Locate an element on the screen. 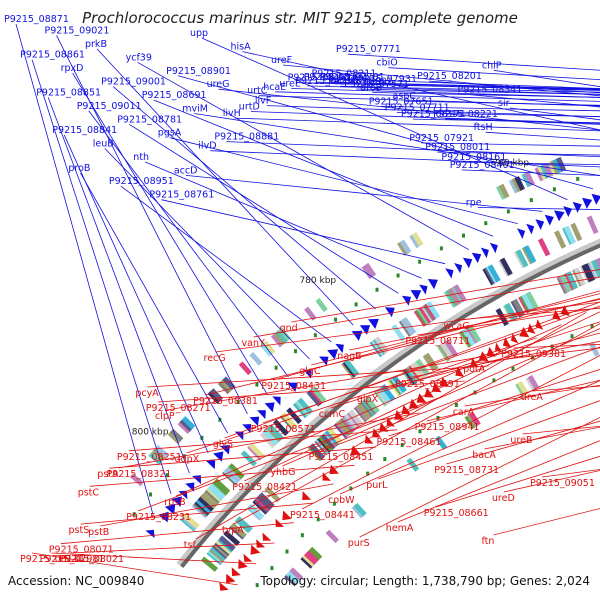 The width and height of the screenshot is (600, 600). reverse-gene-label: ureB is located at coordinates (521, 440).